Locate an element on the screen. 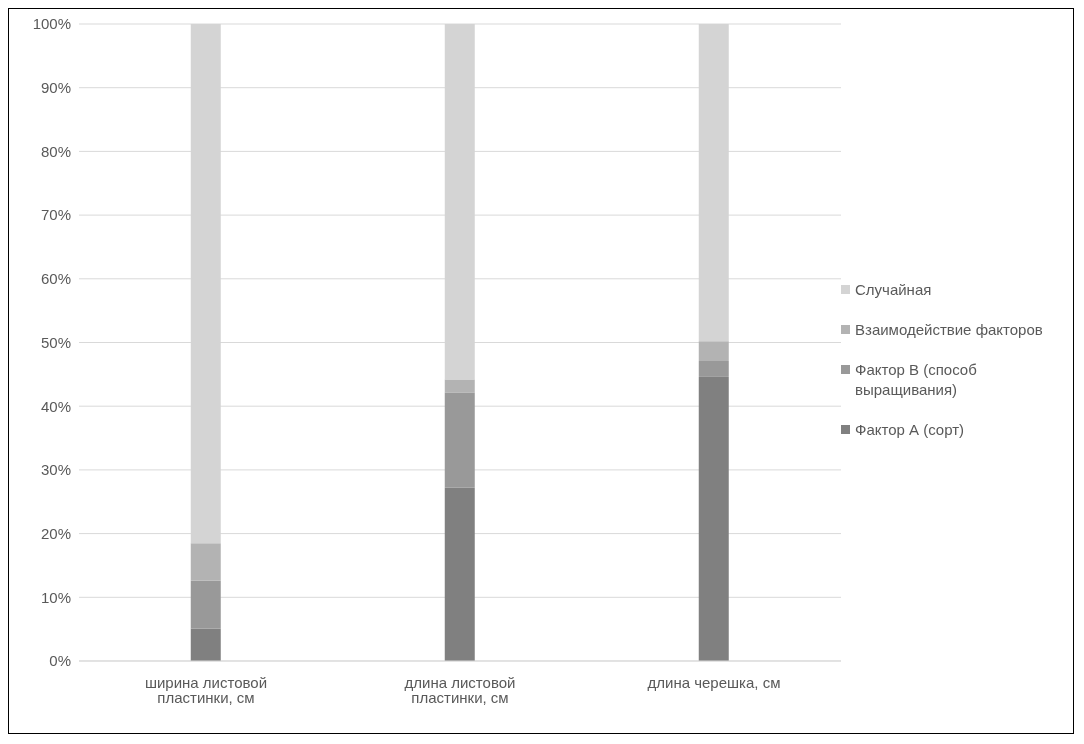 This screenshot has height=744, width=1084. y-tick-label: 100% is located at coordinates (51, 24).